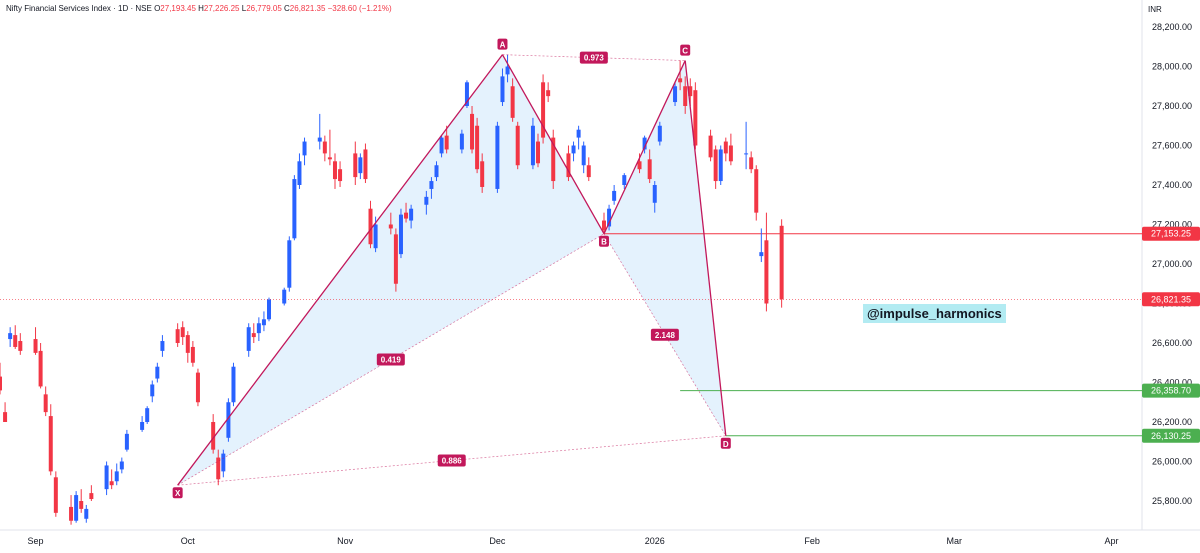  I want to click on x-tick-label: 2026, so click(655, 541).